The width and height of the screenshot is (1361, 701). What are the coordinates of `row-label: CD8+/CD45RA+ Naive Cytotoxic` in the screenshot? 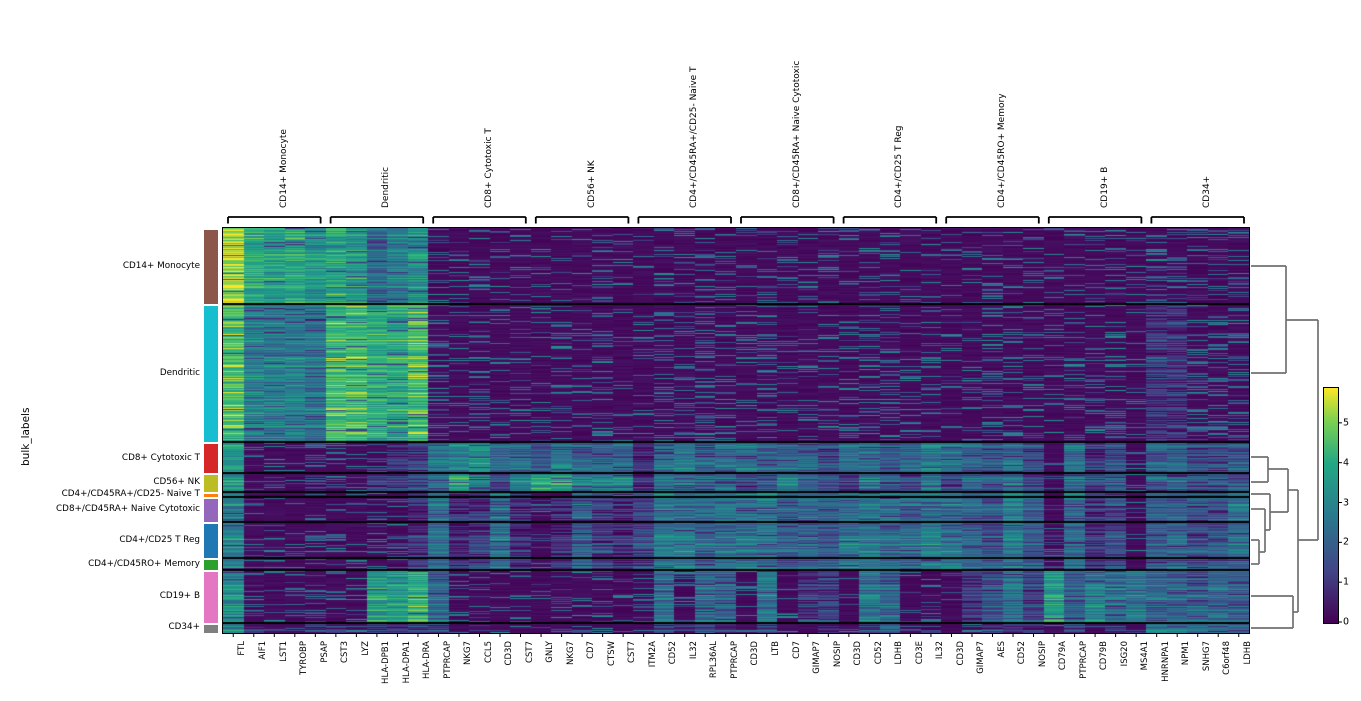 It's located at (128, 509).